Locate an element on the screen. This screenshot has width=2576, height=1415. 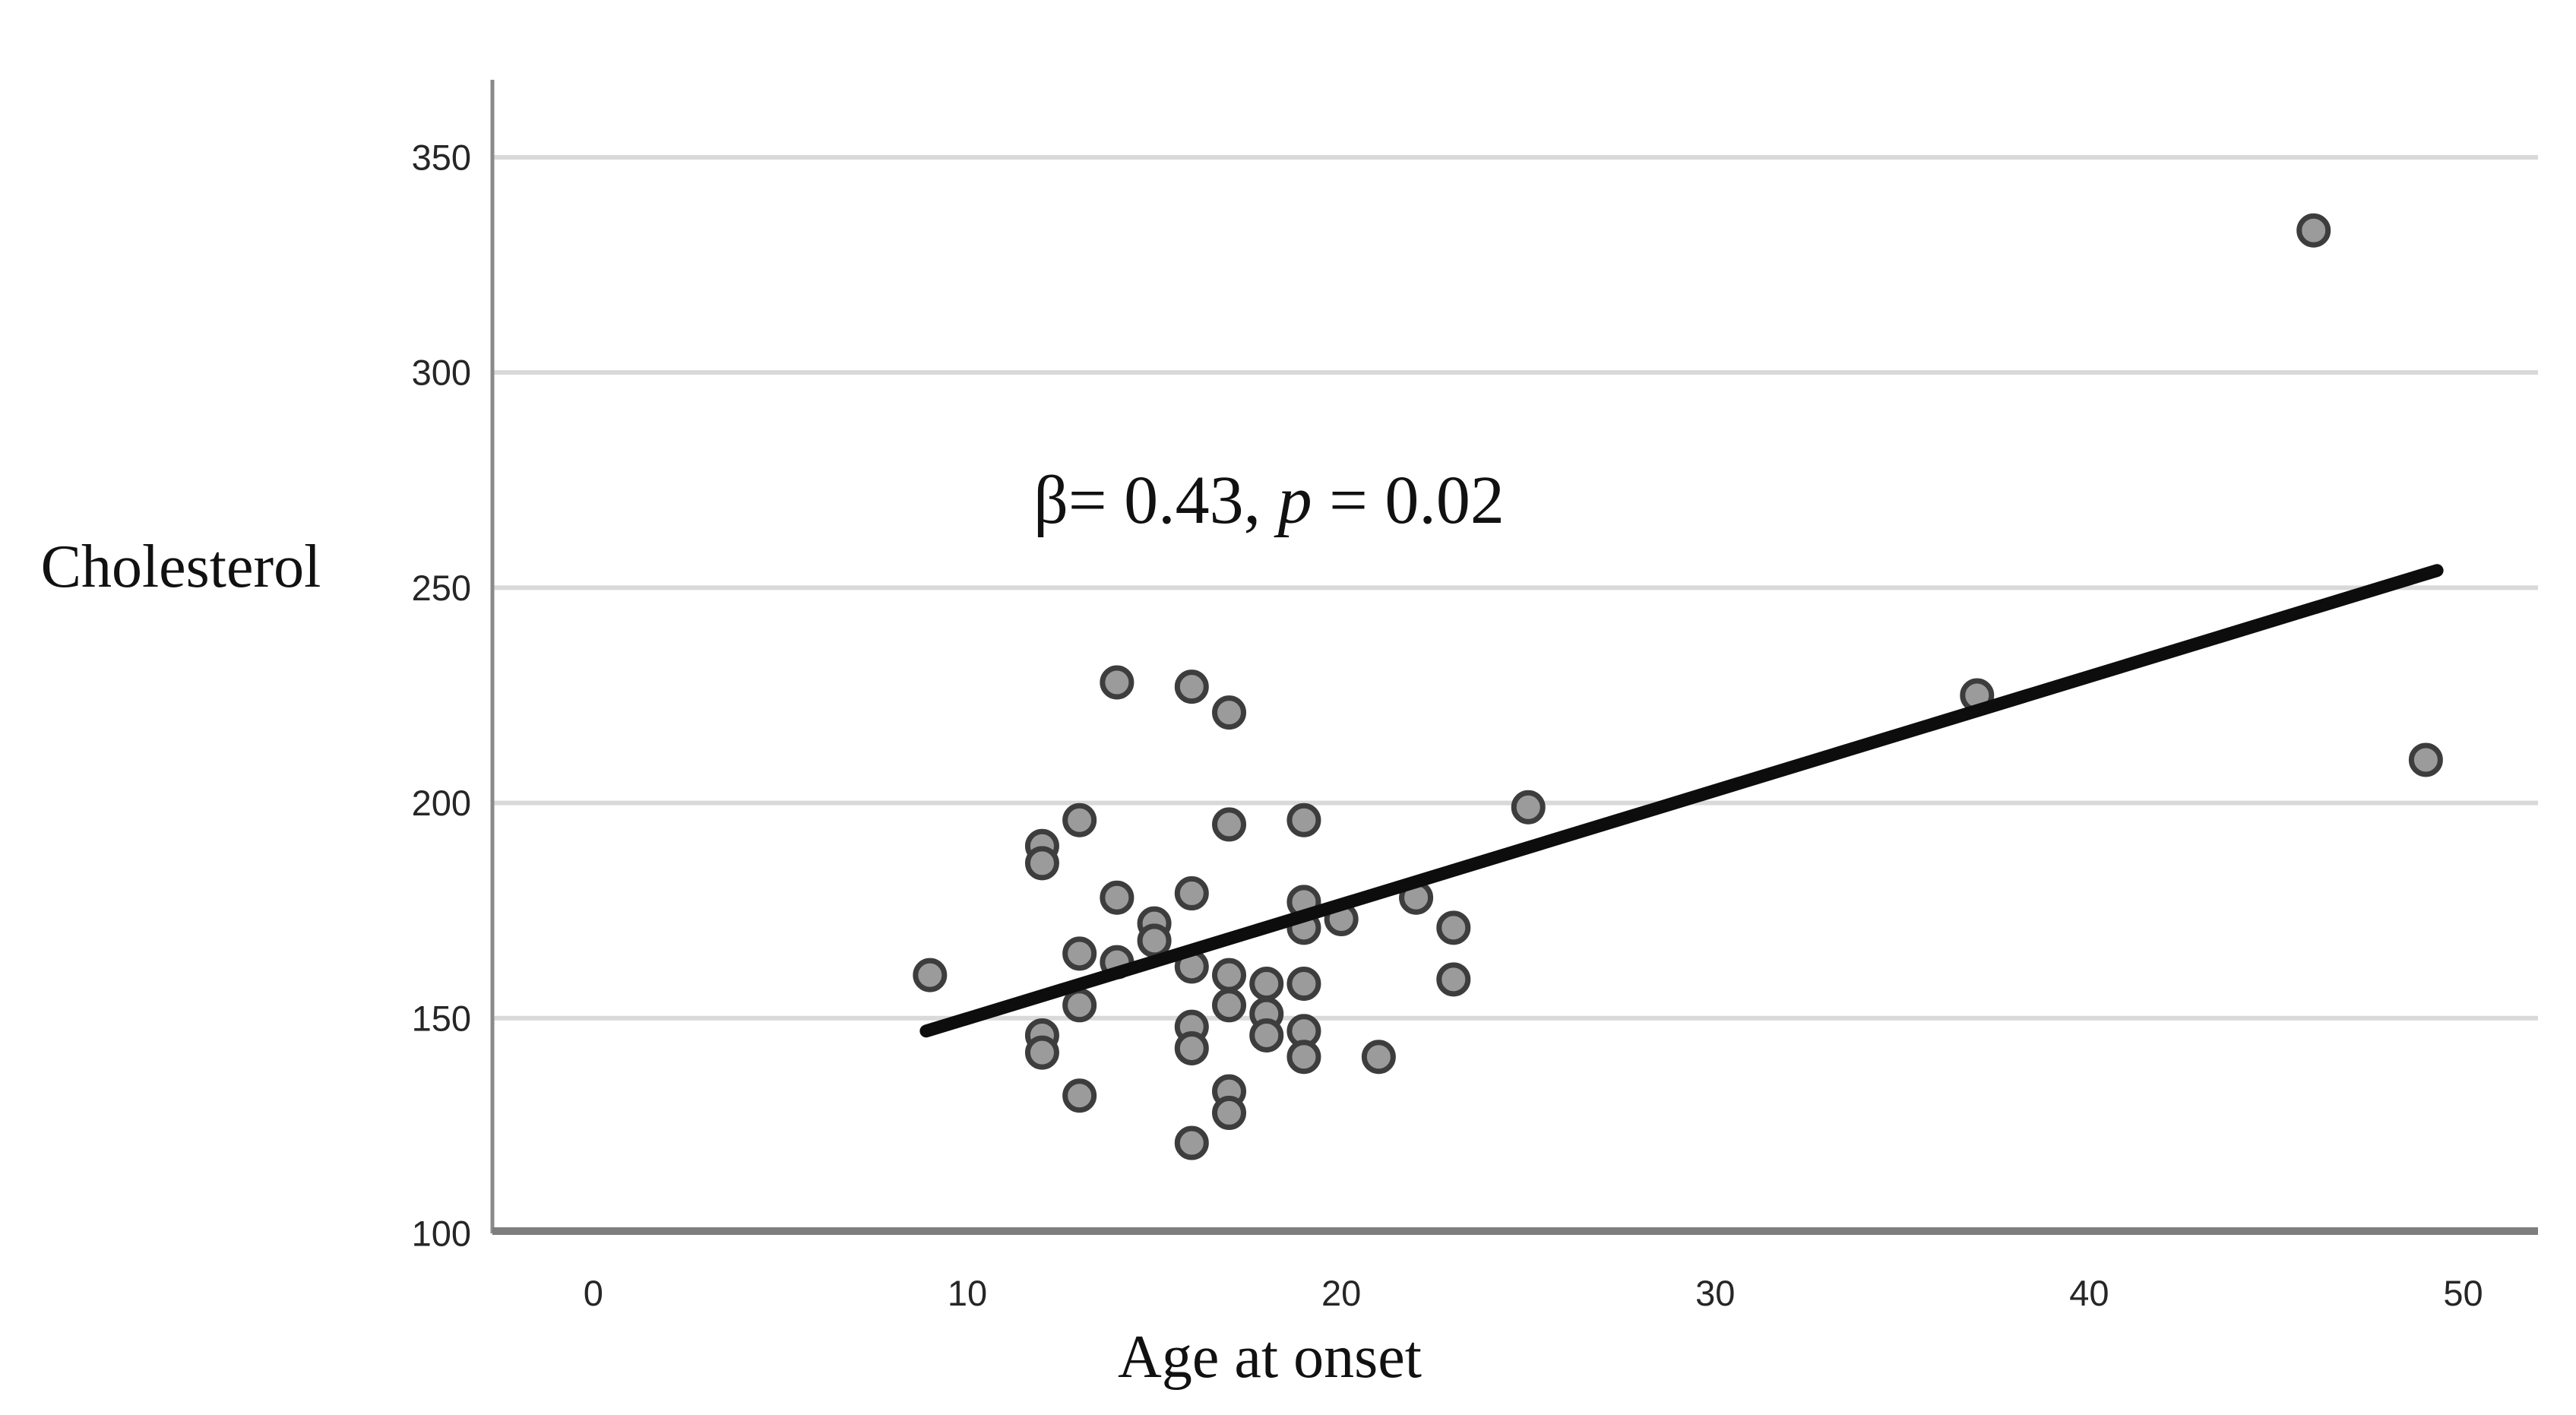
p-symbol-text: p is located at coordinates (1293, 500).